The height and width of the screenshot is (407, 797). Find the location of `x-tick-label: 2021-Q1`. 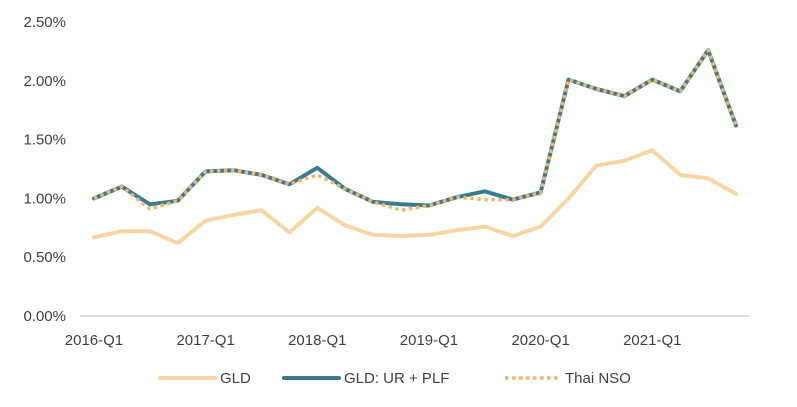

x-tick-label: 2021-Q1 is located at coordinates (652, 340).